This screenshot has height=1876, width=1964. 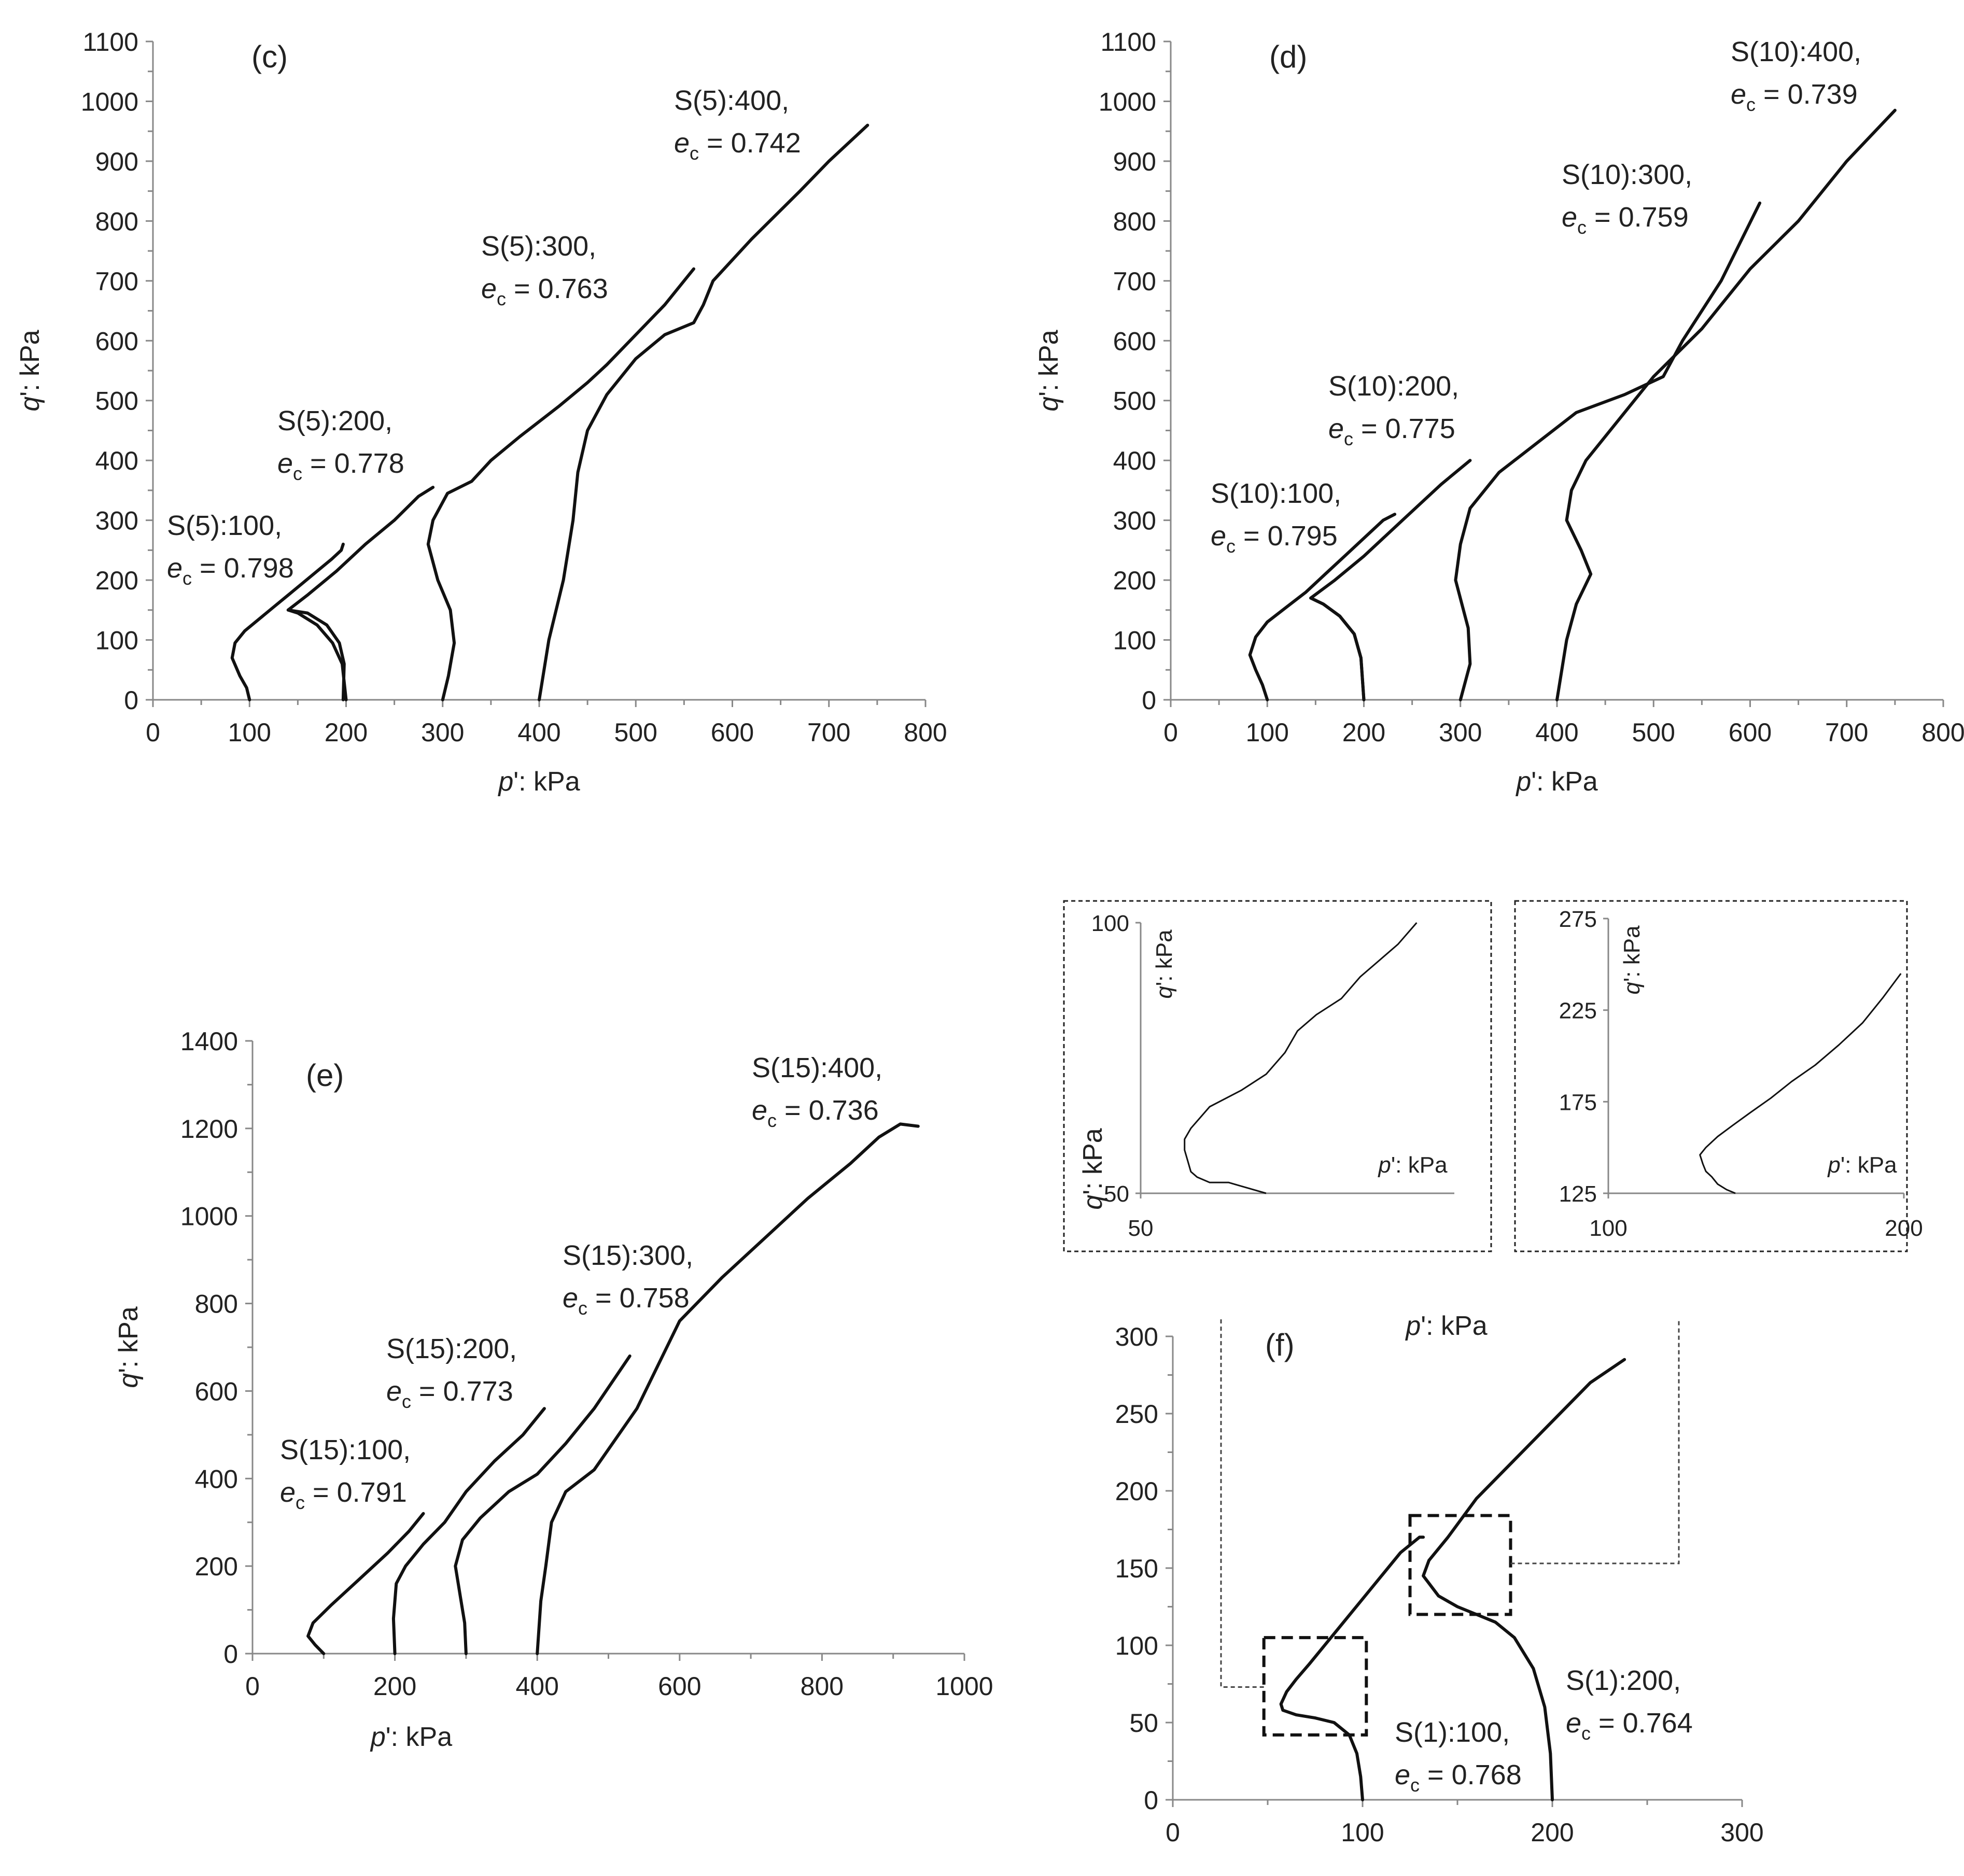 I want to click on top-axis-label: p': kPa, so click(x=1446, y=1326).